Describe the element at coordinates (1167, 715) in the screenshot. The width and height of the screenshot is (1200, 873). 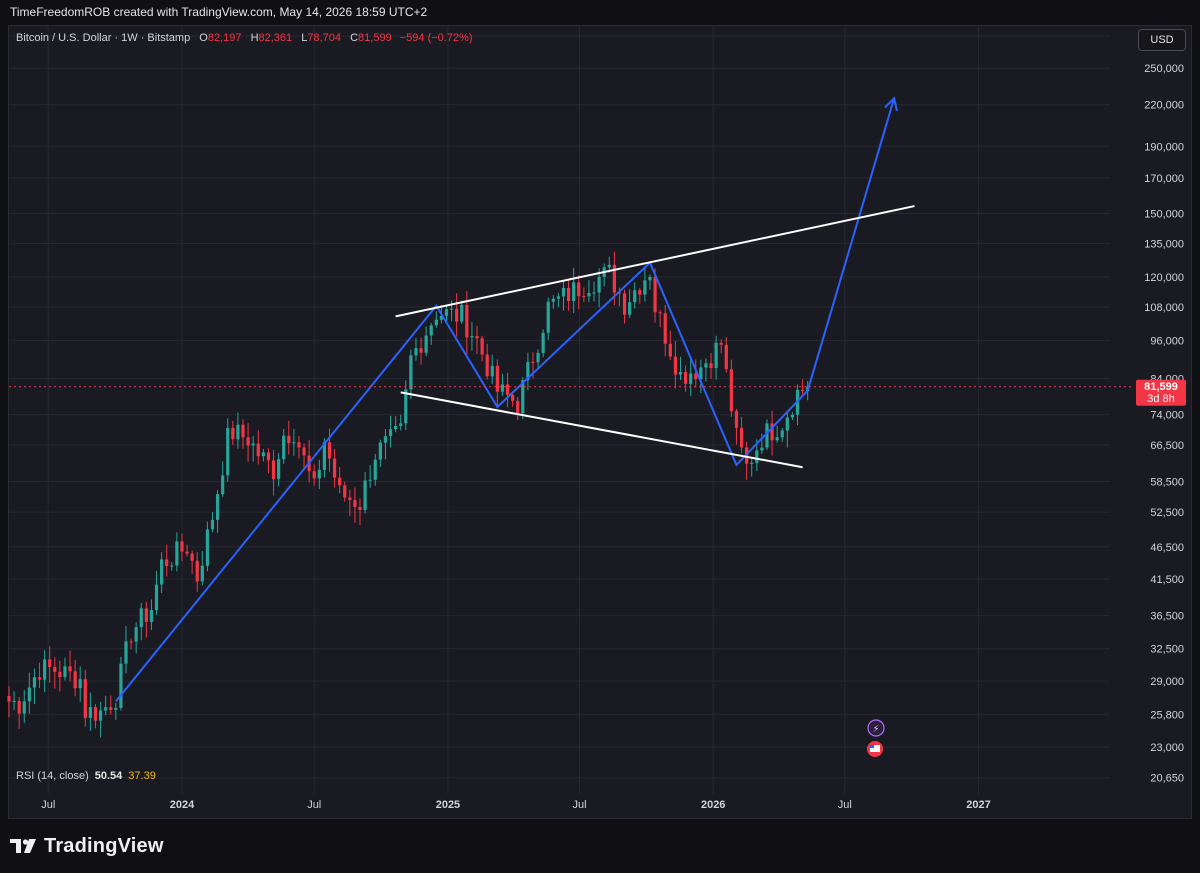
I see `y-tick-label: 25,800` at that location.